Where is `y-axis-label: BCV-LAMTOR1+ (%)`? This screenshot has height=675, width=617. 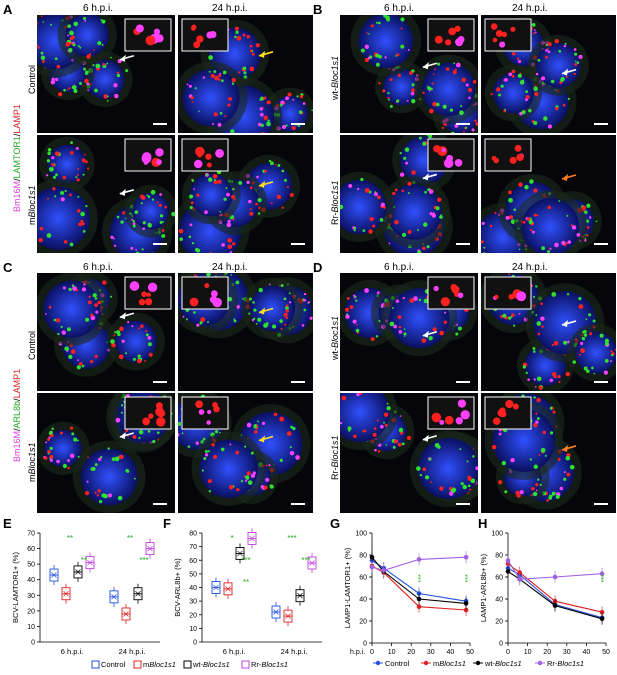
y-axis-label: BCV-LAMTOR1+ (%) is located at coordinates (15, 587).